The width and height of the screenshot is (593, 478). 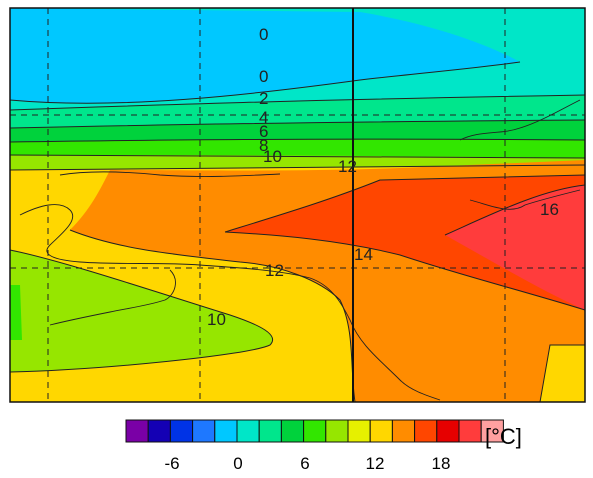 I want to click on colorbar-tick-label: 0, so click(x=237, y=463).